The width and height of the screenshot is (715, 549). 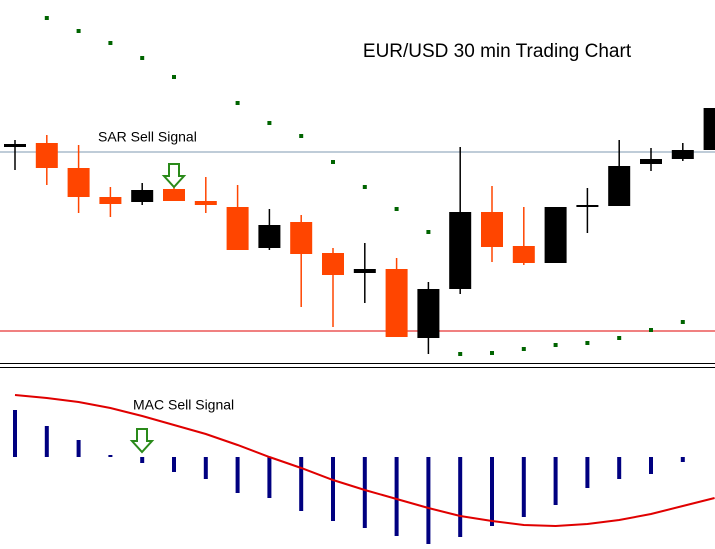 What do you see at coordinates (497, 51) in the screenshot?
I see `chart-title: EUR/USD 30 min Trading Chart` at bounding box center [497, 51].